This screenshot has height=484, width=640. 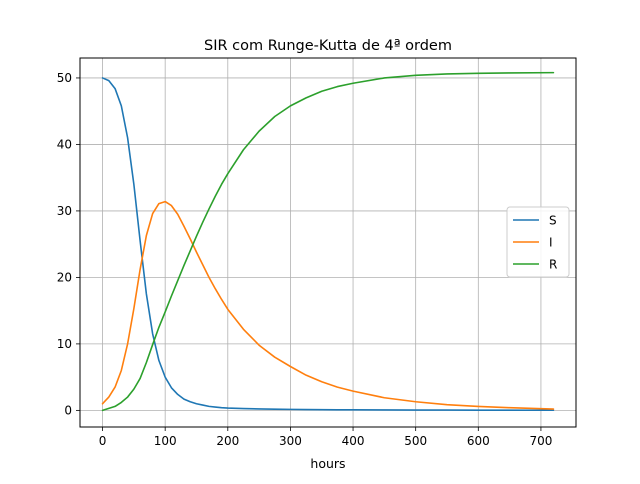 What do you see at coordinates (103, 441) in the screenshot?
I see `x-tick-label: 0` at bounding box center [103, 441].